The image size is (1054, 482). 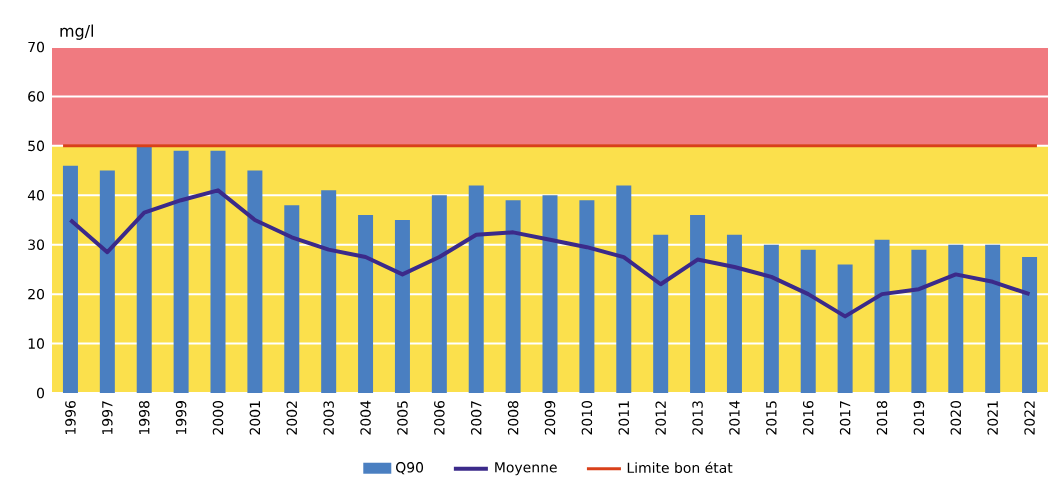 What do you see at coordinates (40, 393) in the screenshot?
I see `y-tick-label: 0` at bounding box center [40, 393].